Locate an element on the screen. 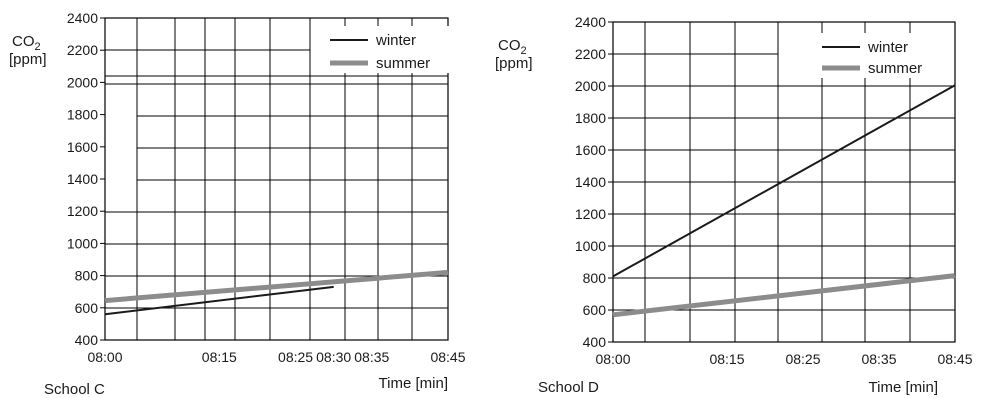 Image resolution: width=982 pixels, height=398 pixels. panel-label: School D is located at coordinates (568, 387).